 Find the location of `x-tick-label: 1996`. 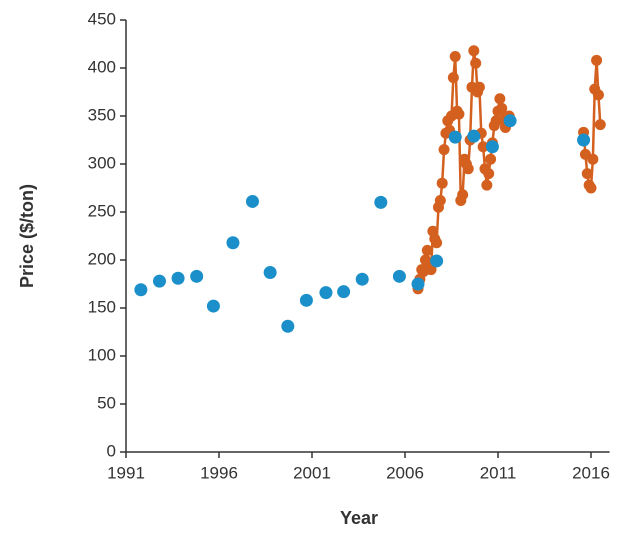

x-tick-label: 1996 is located at coordinates (219, 472).